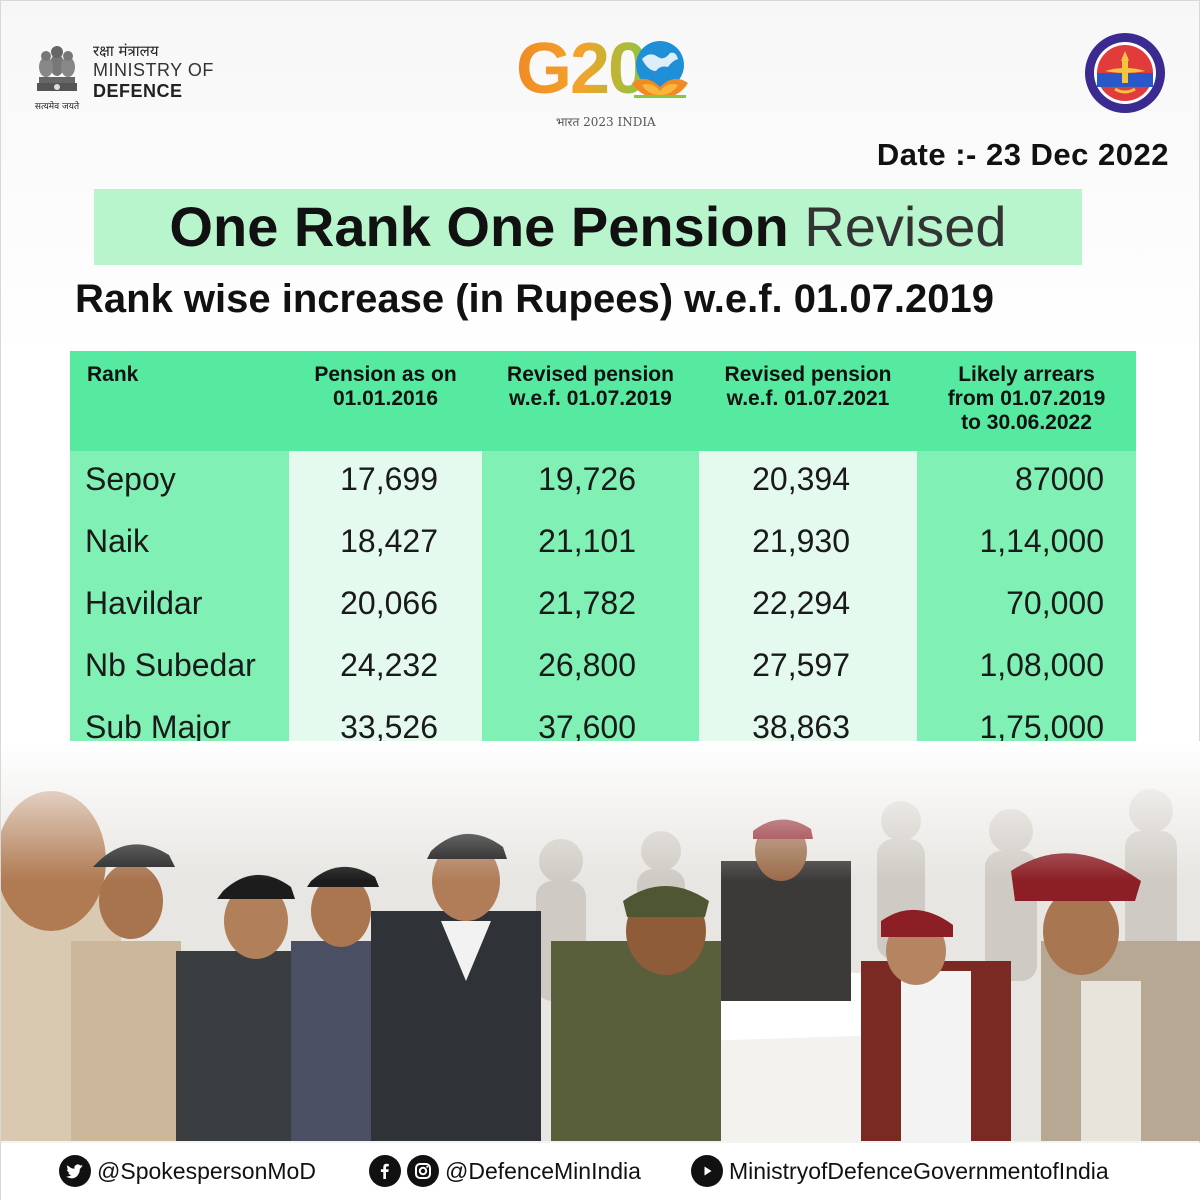 The image size is (1200, 1200). What do you see at coordinates (389, 665) in the screenshot?
I see `pension-2016-cell: 24,232` at bounding box center [389, 665].